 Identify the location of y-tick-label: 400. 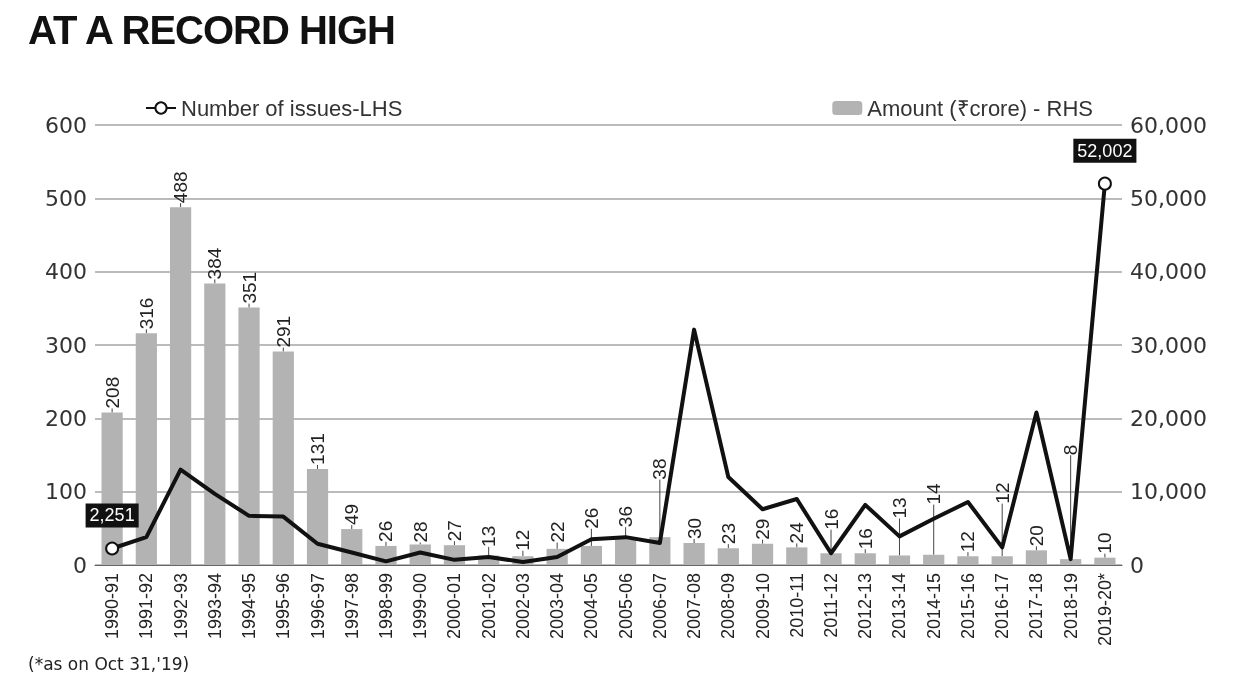
(66, 272).